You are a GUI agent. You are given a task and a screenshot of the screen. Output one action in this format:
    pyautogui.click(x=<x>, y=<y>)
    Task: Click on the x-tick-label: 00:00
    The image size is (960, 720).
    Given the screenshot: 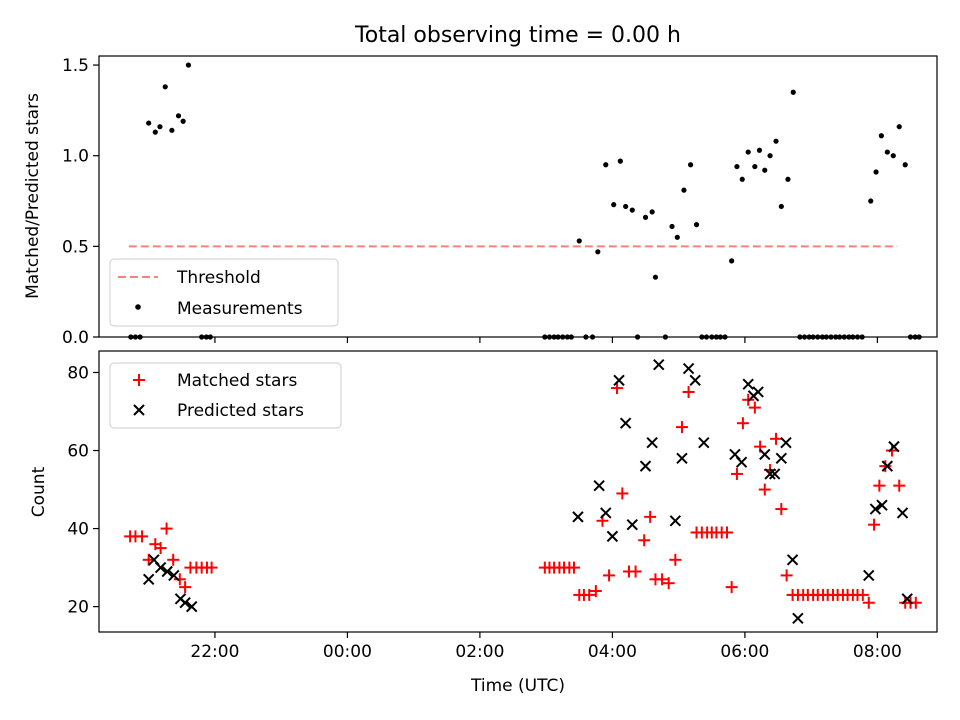 What is the action you would take?
    pyautogui.click(x=347, y=652)
    